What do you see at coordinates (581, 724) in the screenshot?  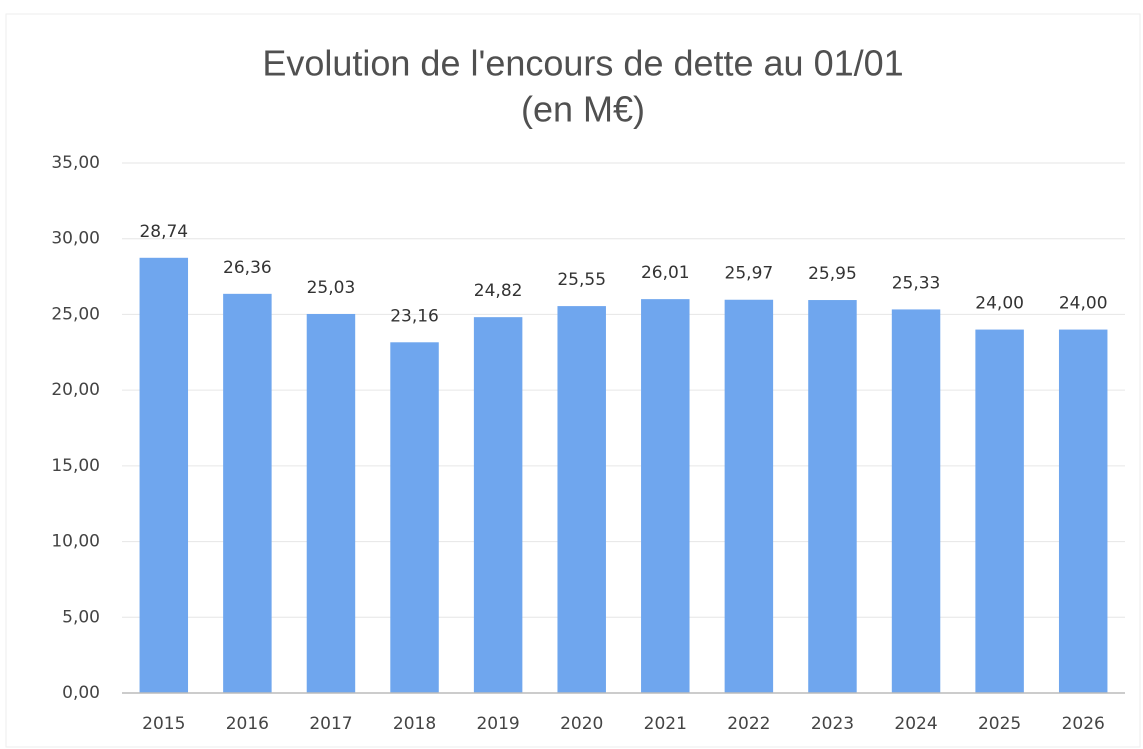 I see `x-tick-label: 2020` at bounding box center [581, 724].